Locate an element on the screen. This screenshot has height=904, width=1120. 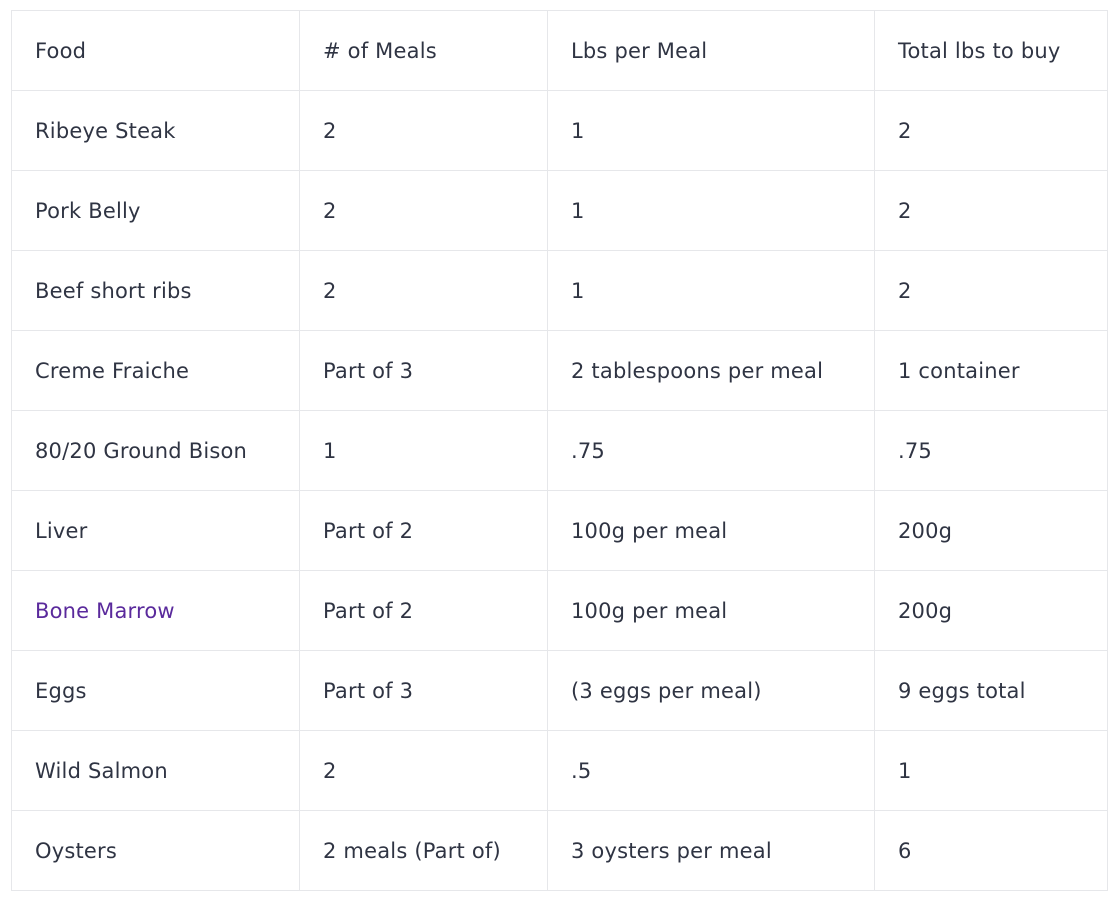
cell-food: Beef short ribs is located at coordinates (155, 290).